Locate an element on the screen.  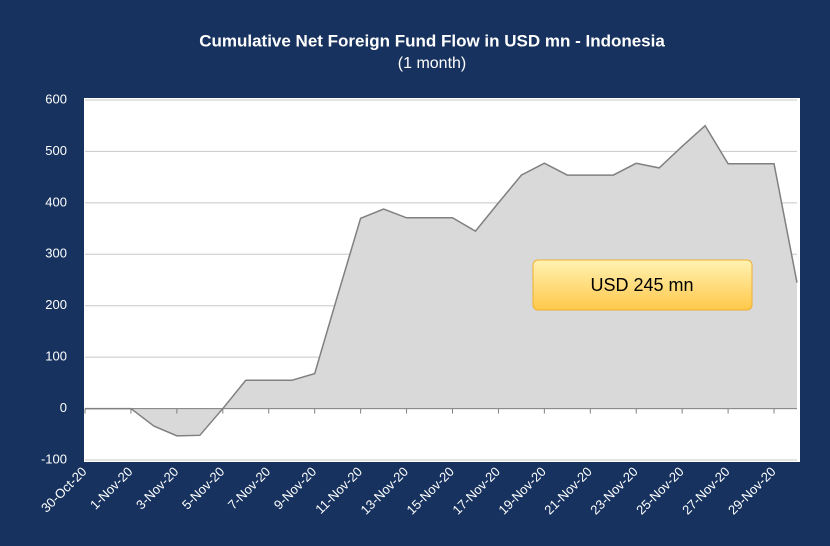
x-tick-label: 25-Nov-20 is located at coordinates (660, 491).